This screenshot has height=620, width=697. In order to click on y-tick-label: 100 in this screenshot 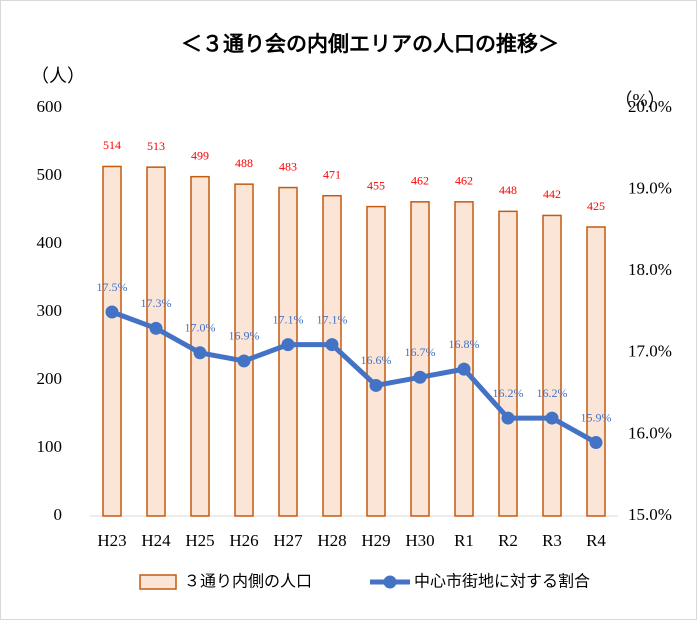, I will do `click(50, 446)`.